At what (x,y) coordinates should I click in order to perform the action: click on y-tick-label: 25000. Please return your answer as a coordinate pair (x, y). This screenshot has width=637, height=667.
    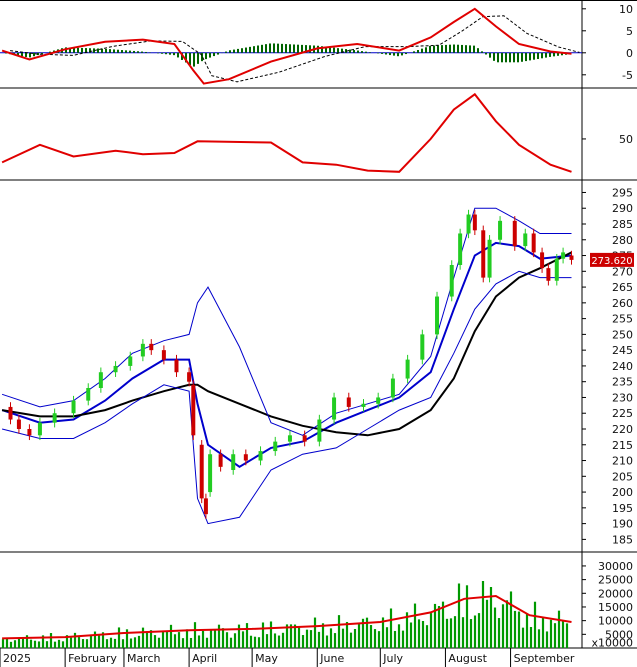
    Looking at the image, I should click on (615, 580).